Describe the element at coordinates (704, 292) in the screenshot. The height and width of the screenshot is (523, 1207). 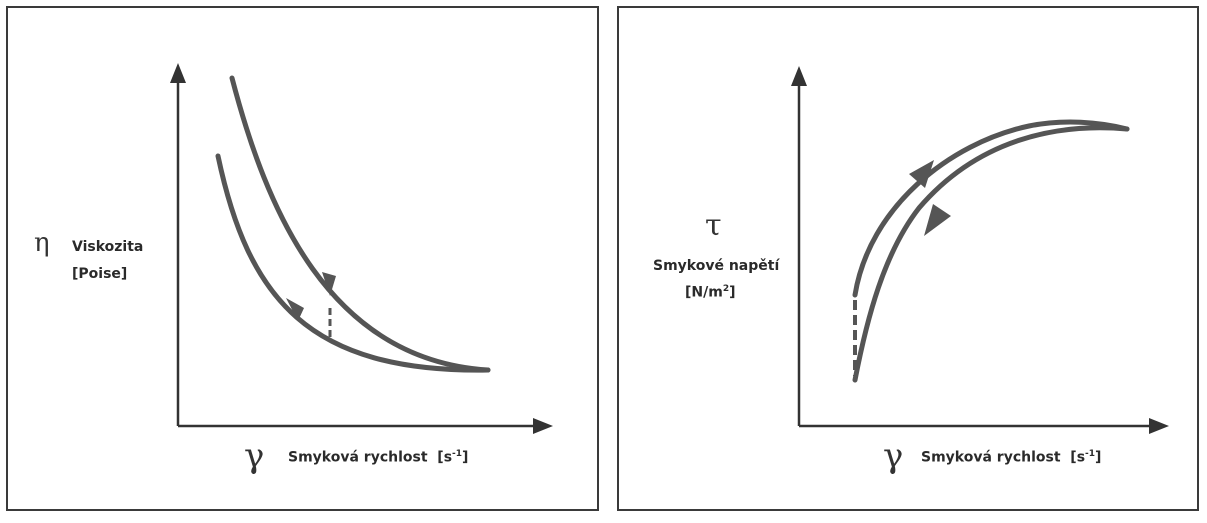
I see `y-unit-base: [N/m` at that location.